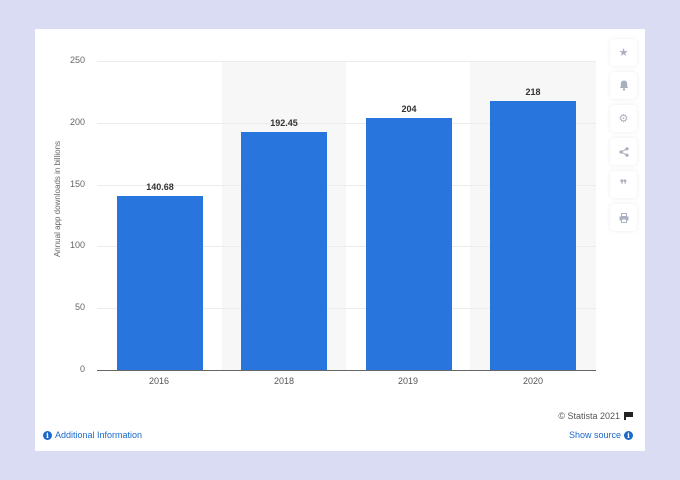 This screenshot has width=680, height=480. What do you see at coordinates (77, 245) in the screenshot?
I see `y-tick-100: 100` at bounding box center [77, 245].